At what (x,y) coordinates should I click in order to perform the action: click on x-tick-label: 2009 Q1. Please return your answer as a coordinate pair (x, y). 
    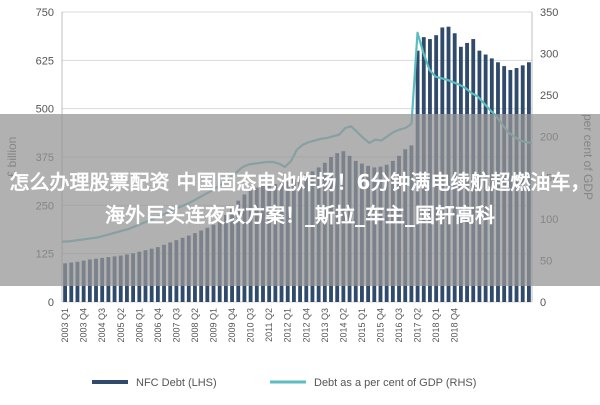
    Looking at the image, I should click on (214, 325).